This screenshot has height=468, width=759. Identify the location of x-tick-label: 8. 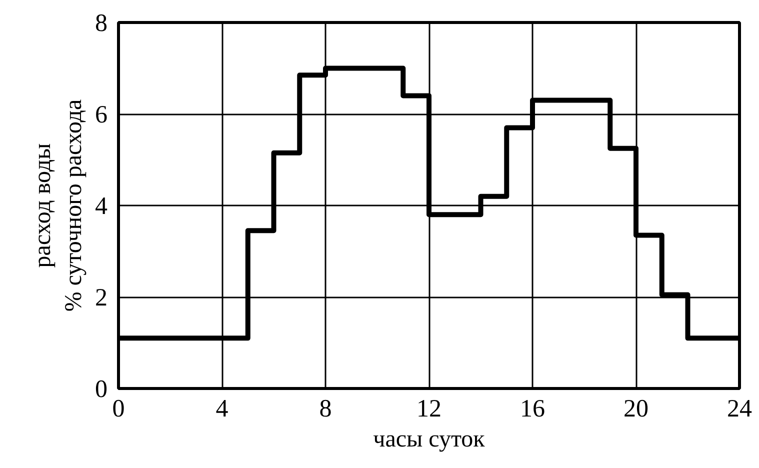
(325, 409).